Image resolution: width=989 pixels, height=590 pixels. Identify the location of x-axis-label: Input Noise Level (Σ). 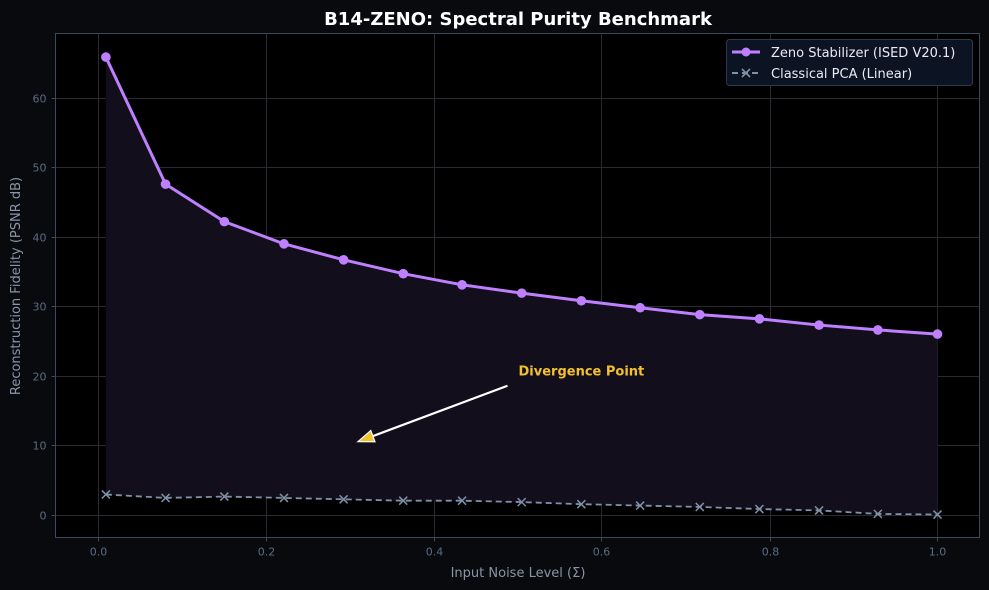
(518, 573).